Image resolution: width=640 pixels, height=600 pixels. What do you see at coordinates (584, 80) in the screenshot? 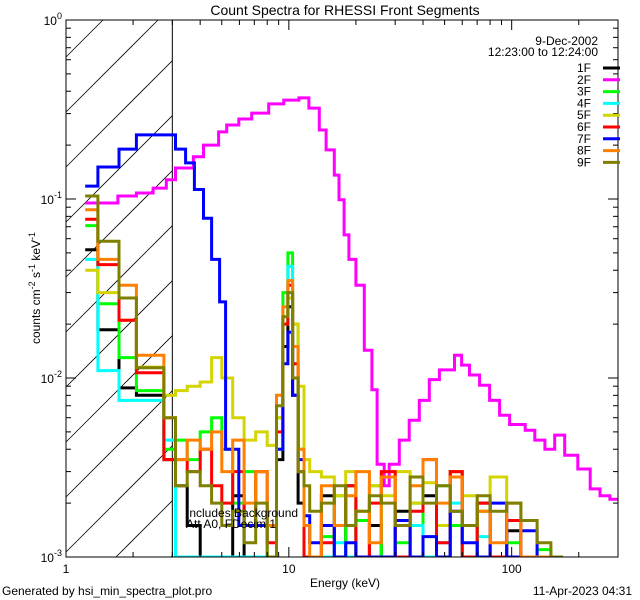
I see `legend-label-2F: 2F` at bounding box center [584, 80].